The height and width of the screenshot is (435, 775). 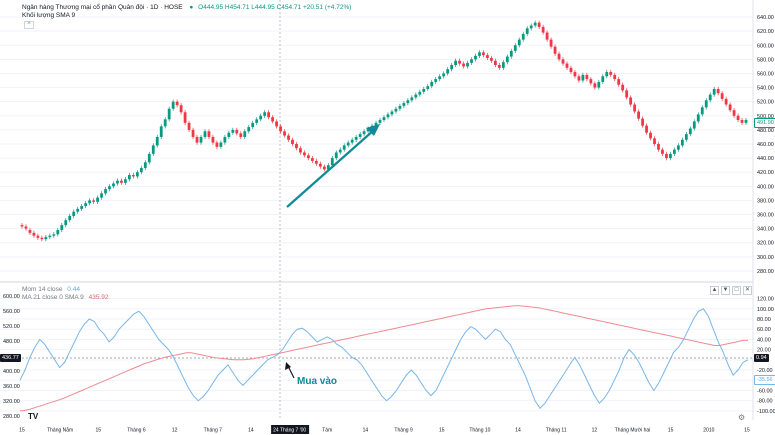 What do you see at coordinates (764, 380) in the screenshot?
I see `ma-last-tag: -35.56` at bounding box center [764, 380].